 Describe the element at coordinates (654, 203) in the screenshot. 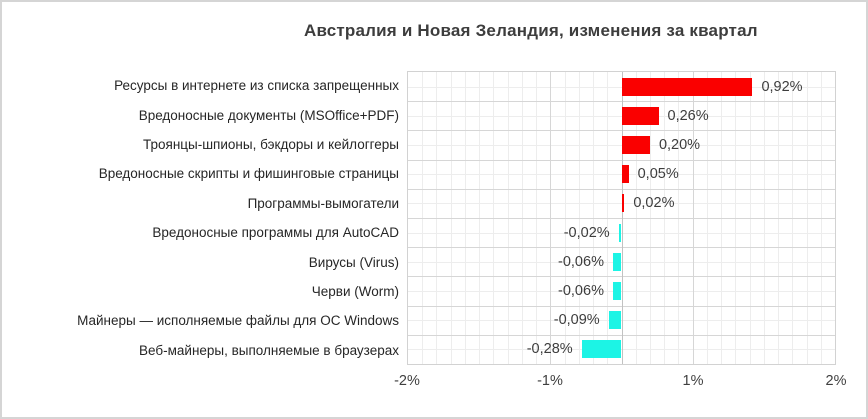

I see `value-label: 0,02%` at that location.